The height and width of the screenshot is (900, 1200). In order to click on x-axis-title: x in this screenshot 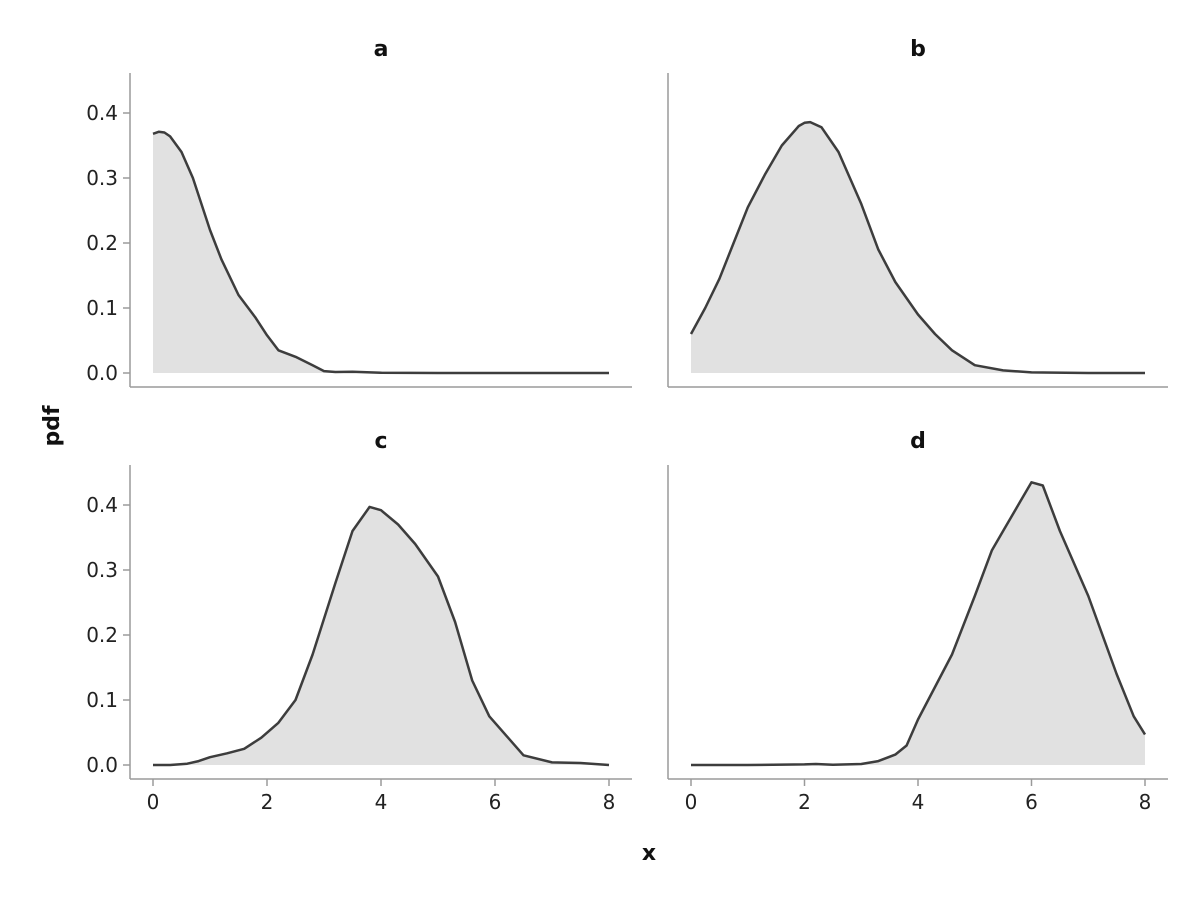, I will do `click(649, 853)`.